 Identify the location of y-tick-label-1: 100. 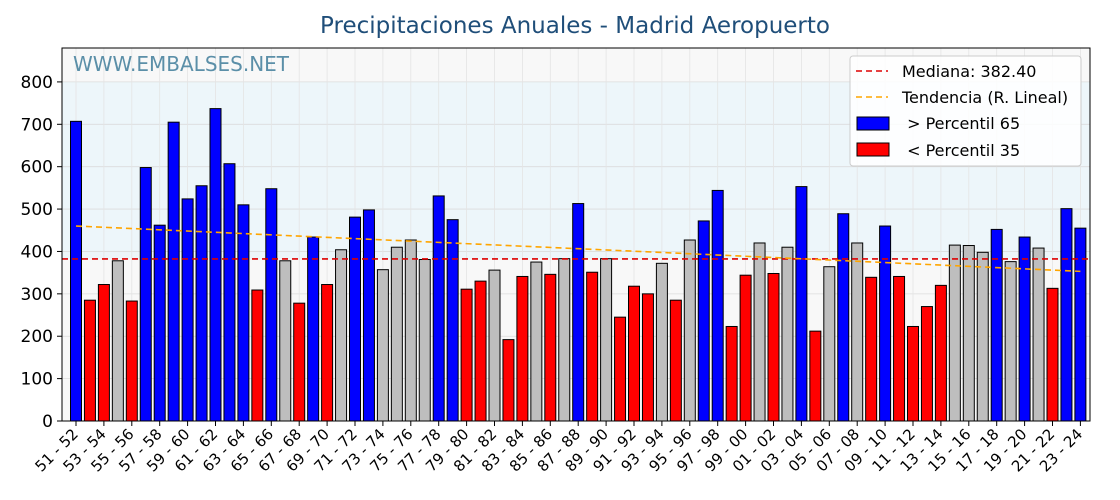
(37, 380).